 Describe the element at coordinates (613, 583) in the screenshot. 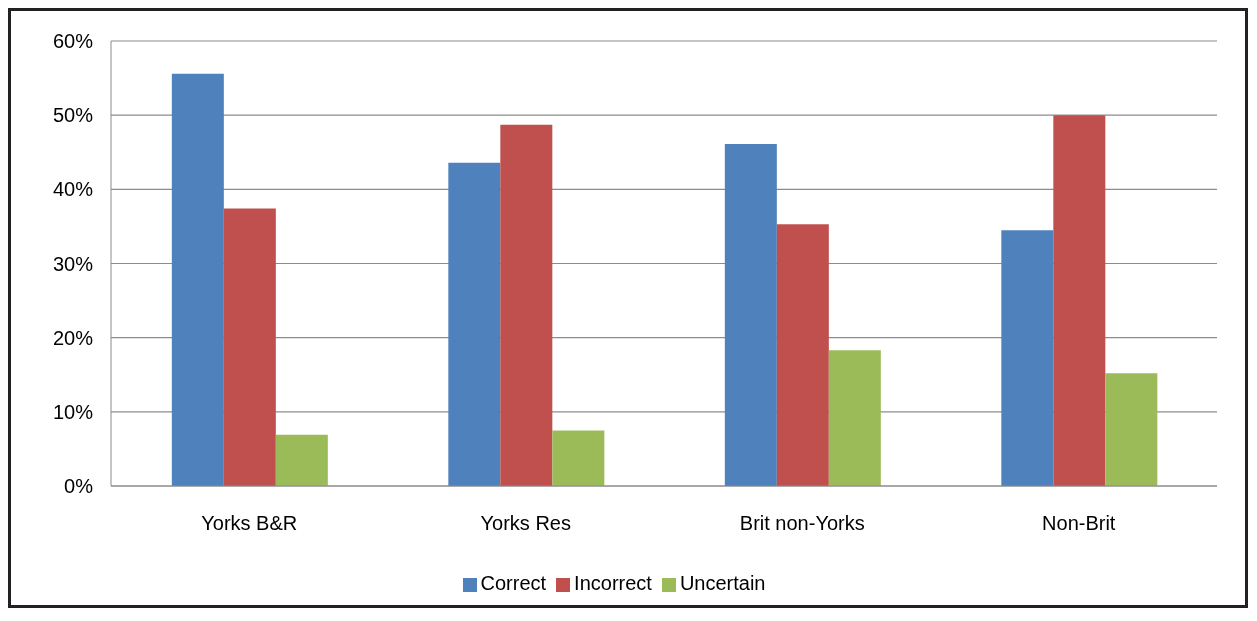

I see `legend-label: Incorrect` at that location.